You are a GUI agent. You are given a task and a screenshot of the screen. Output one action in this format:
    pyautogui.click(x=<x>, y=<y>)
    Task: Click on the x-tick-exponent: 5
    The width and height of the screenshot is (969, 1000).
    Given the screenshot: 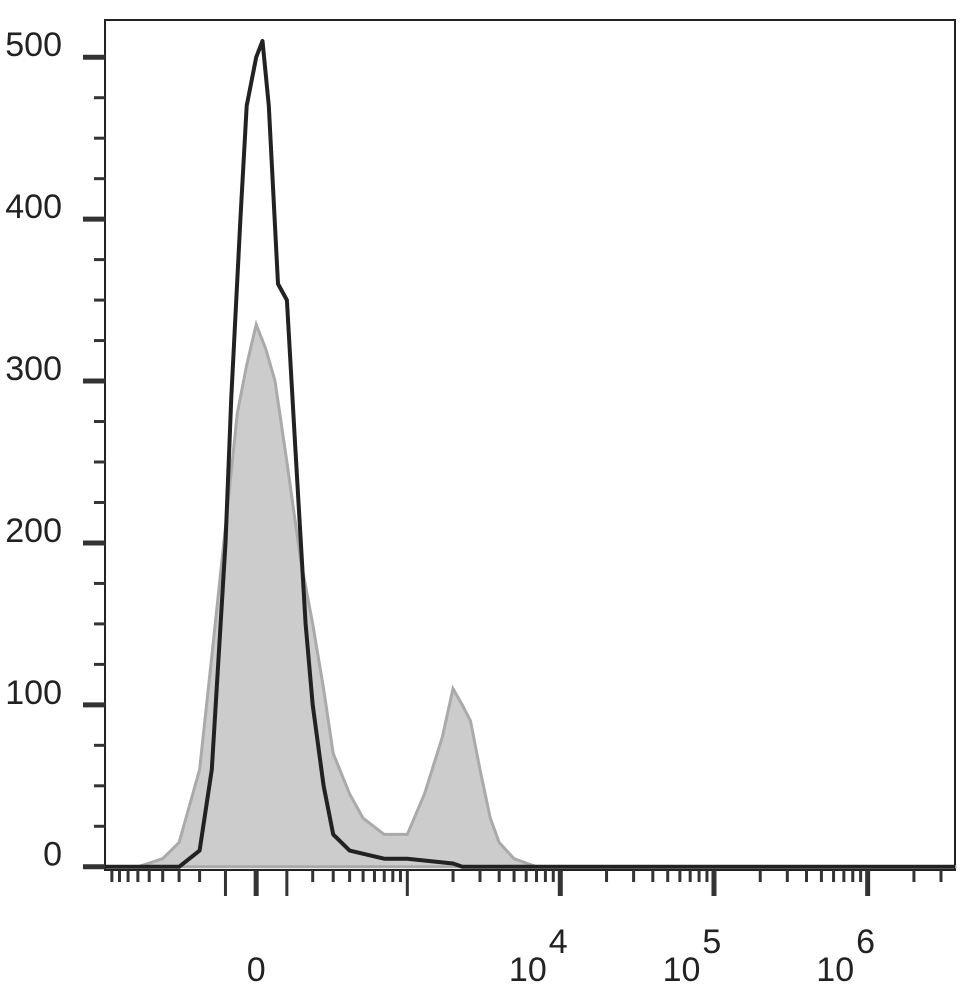 What is the action you would take?
    pyautogui.click(x=711, y=942)
    